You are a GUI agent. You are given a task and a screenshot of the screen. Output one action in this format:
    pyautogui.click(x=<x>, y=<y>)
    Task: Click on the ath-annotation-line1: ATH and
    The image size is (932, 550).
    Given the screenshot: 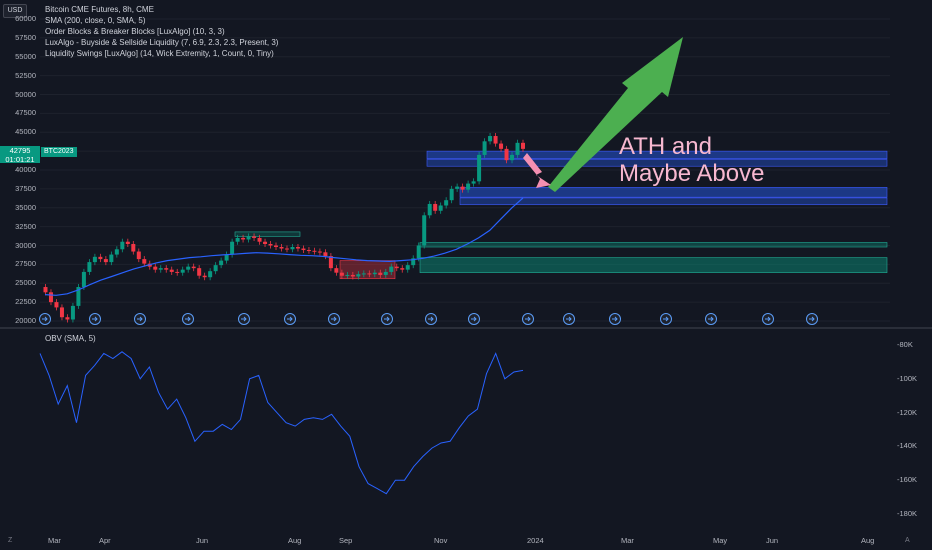 What is the action you would take?
    pyautogui.click(x=665, y=146)
    